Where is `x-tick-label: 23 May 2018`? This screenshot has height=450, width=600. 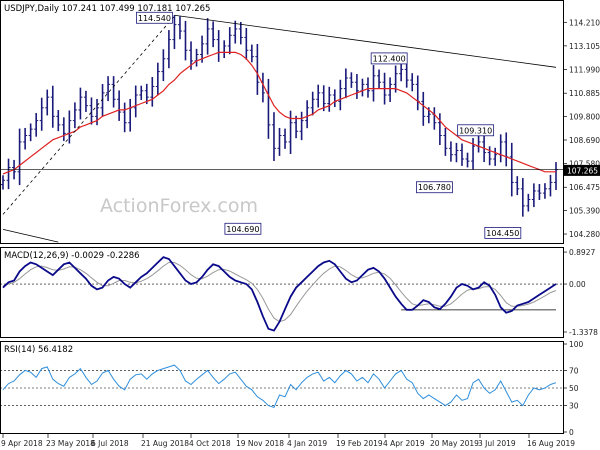 x-tick-label: 23 May 2018 is located at coordinates (70, 443).